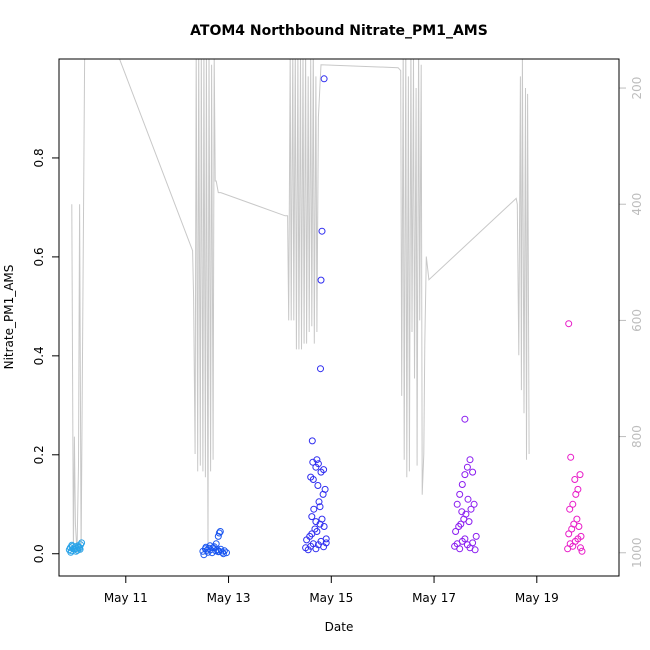 This screenshot has height=650, width=650. Describe the element at coordinates (637, 436) in the screenshot. I see `right-tick-label: 800` at that location.